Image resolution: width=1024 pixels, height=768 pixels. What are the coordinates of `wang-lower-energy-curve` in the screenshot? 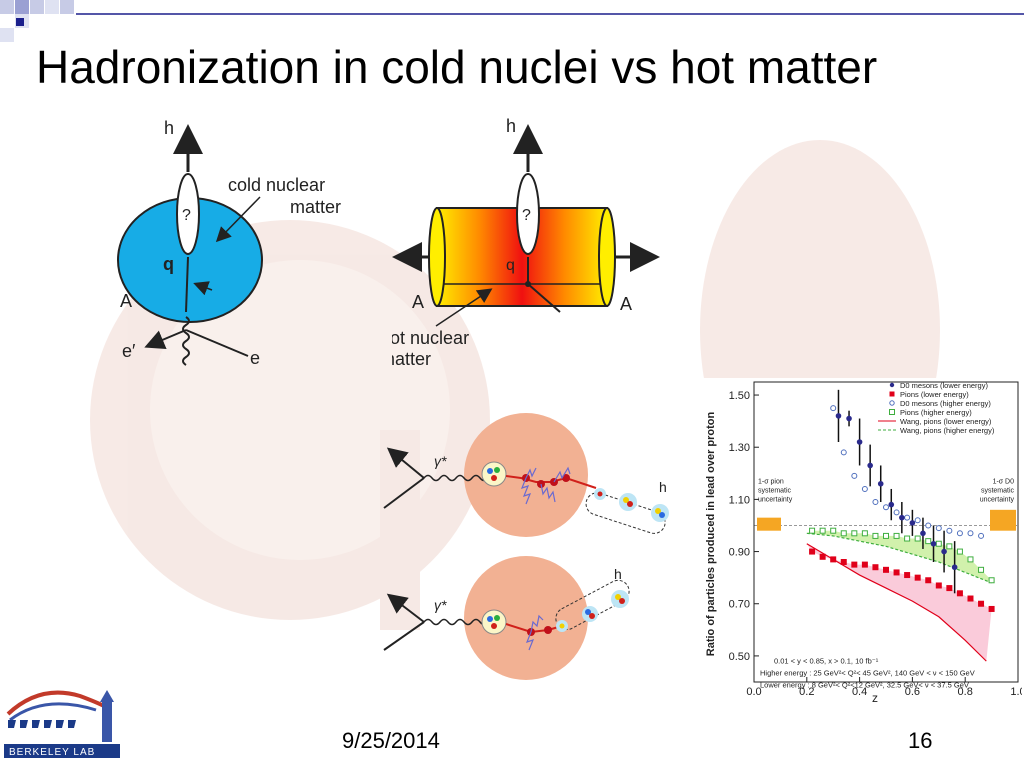 It's located at (896, 602).